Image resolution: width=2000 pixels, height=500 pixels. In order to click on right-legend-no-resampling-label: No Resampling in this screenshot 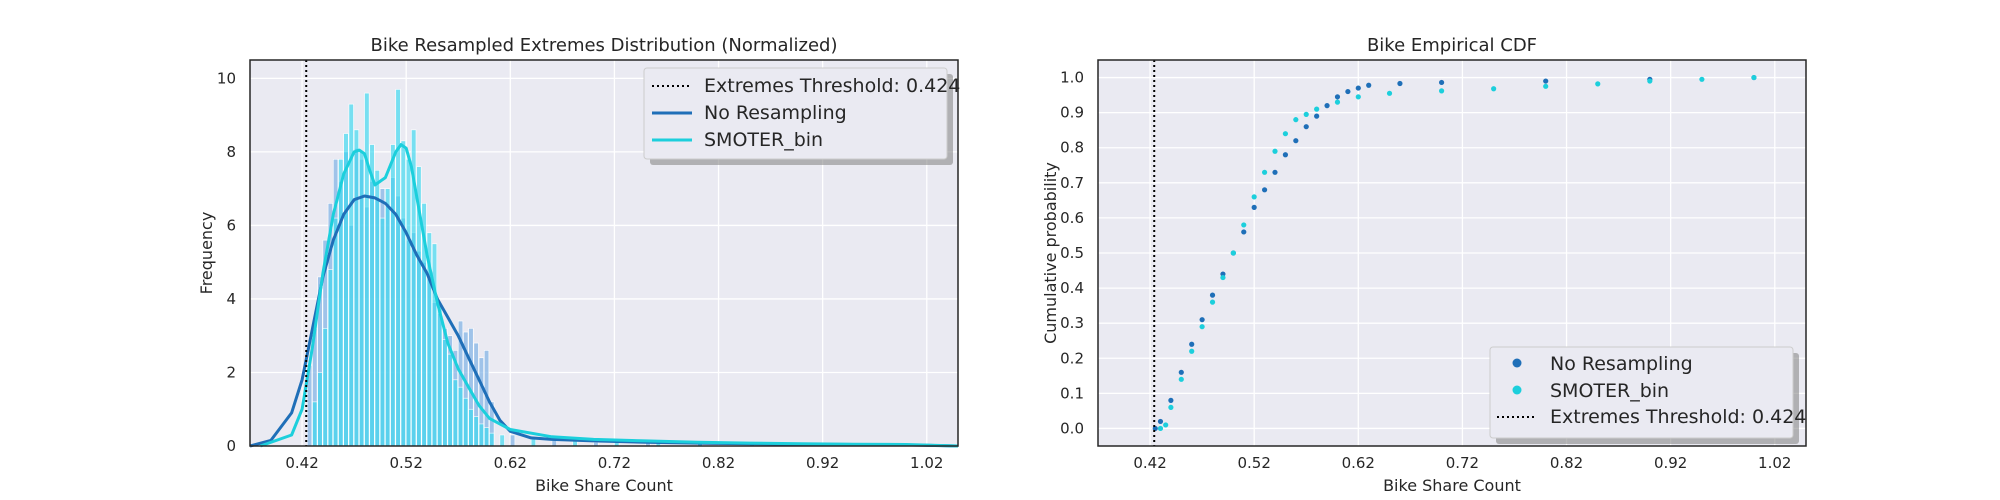, I will do `click(1621, 364)`.